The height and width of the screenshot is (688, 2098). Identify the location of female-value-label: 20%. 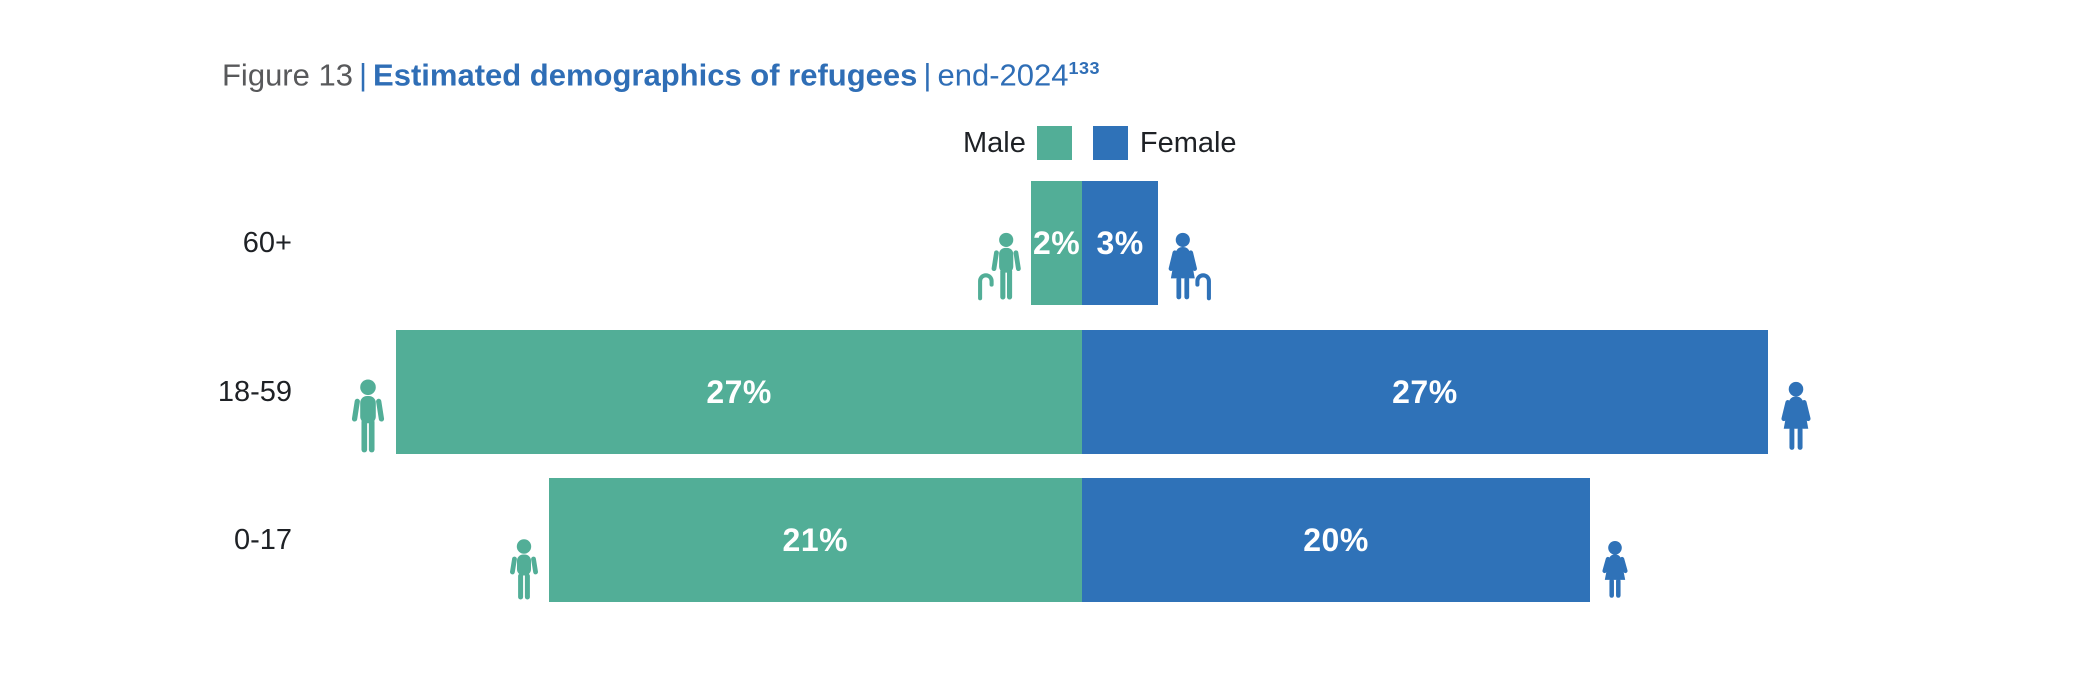
(1336, 539).